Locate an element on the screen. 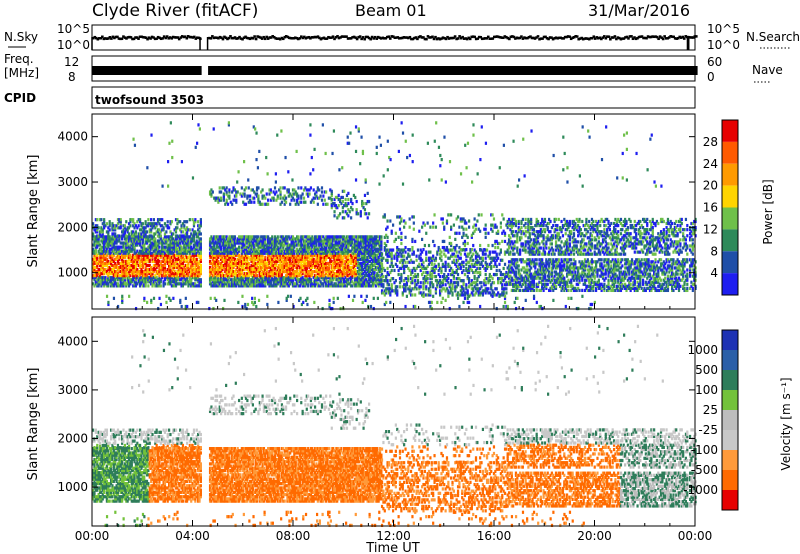 This screenshot has width=800, height=554. nsky-tick-top: 10^5 is located at coordinates (73, 29).